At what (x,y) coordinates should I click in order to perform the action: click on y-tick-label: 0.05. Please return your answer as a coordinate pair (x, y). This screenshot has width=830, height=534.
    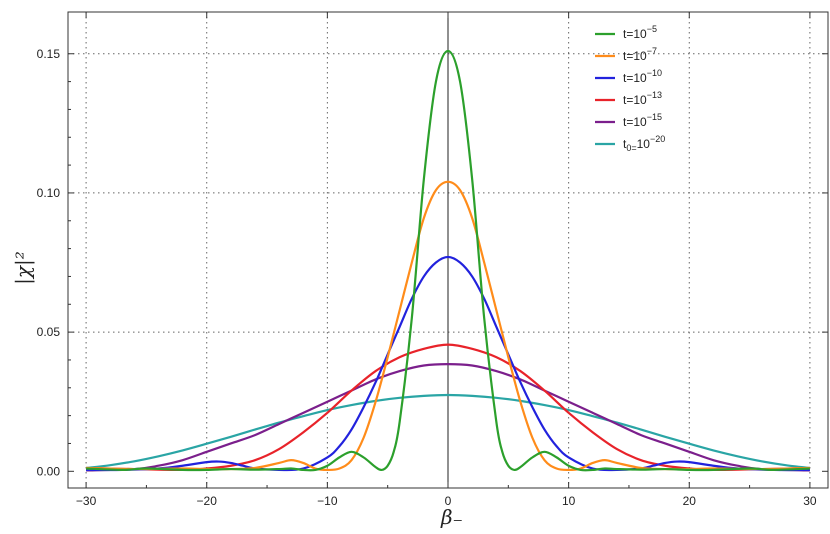
    Looking at the image, I should click on (49, 332).